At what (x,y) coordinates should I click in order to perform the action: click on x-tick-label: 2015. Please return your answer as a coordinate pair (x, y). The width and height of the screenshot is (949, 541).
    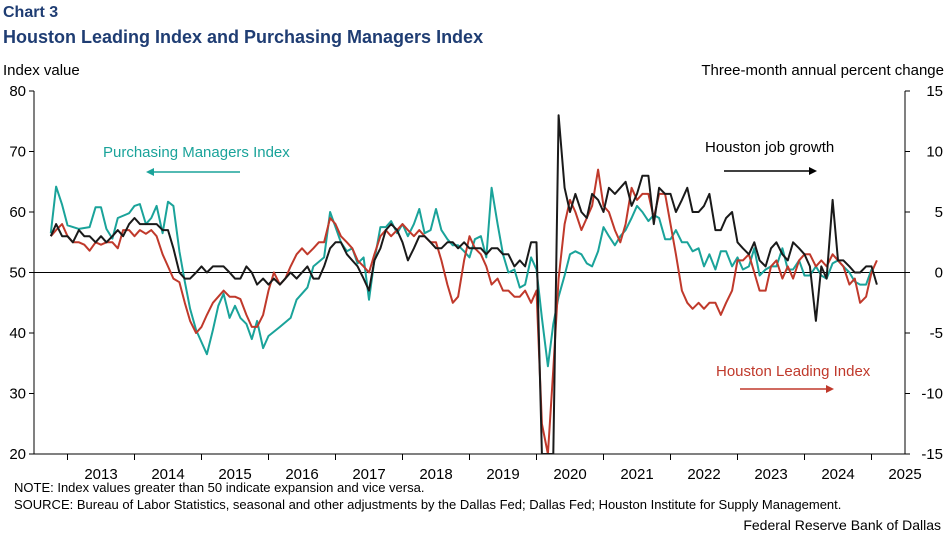
    Looking at the image, I should click on (234, 473).